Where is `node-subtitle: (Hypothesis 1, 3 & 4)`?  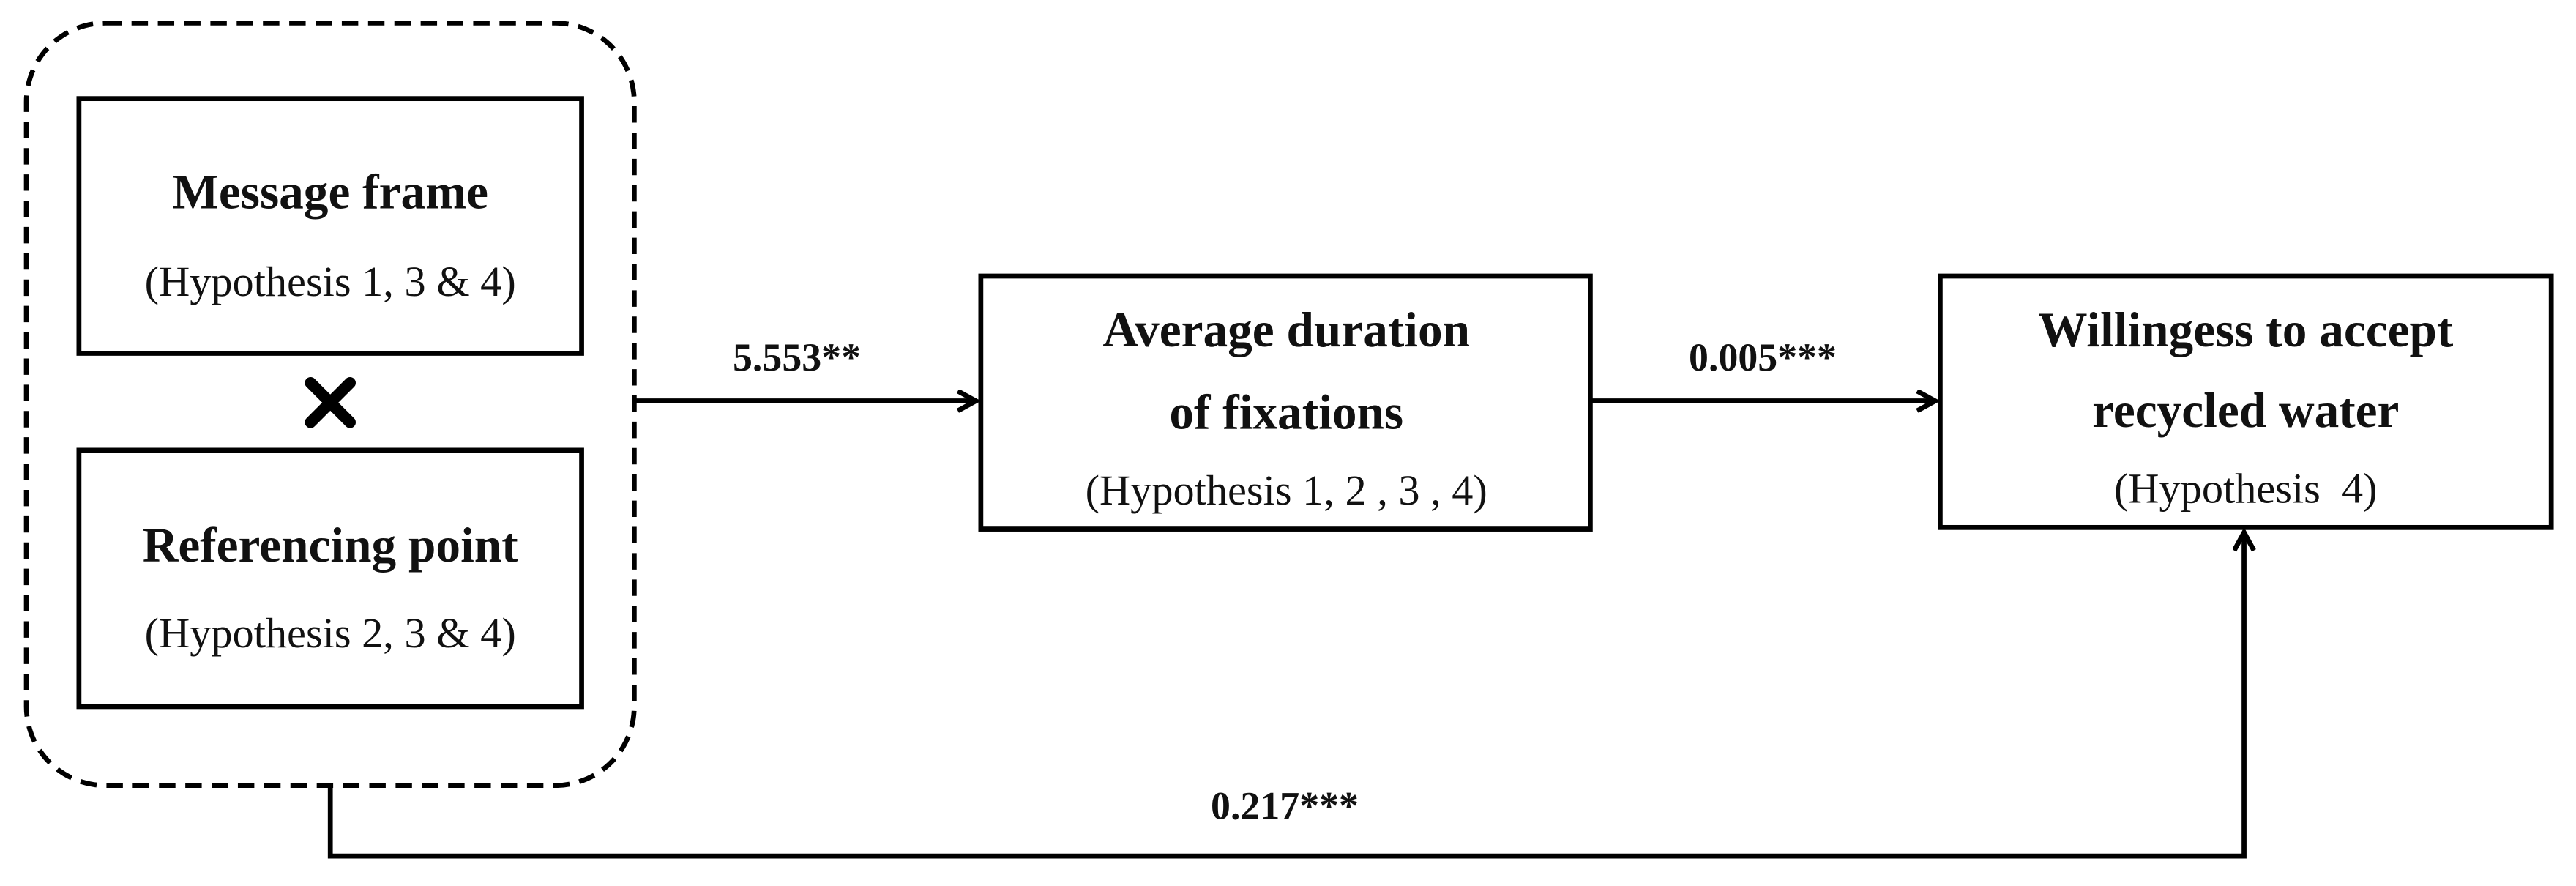 node-subtitle: (Hypothesis 1, 3 & 4) is located at coordinates (330, 281).